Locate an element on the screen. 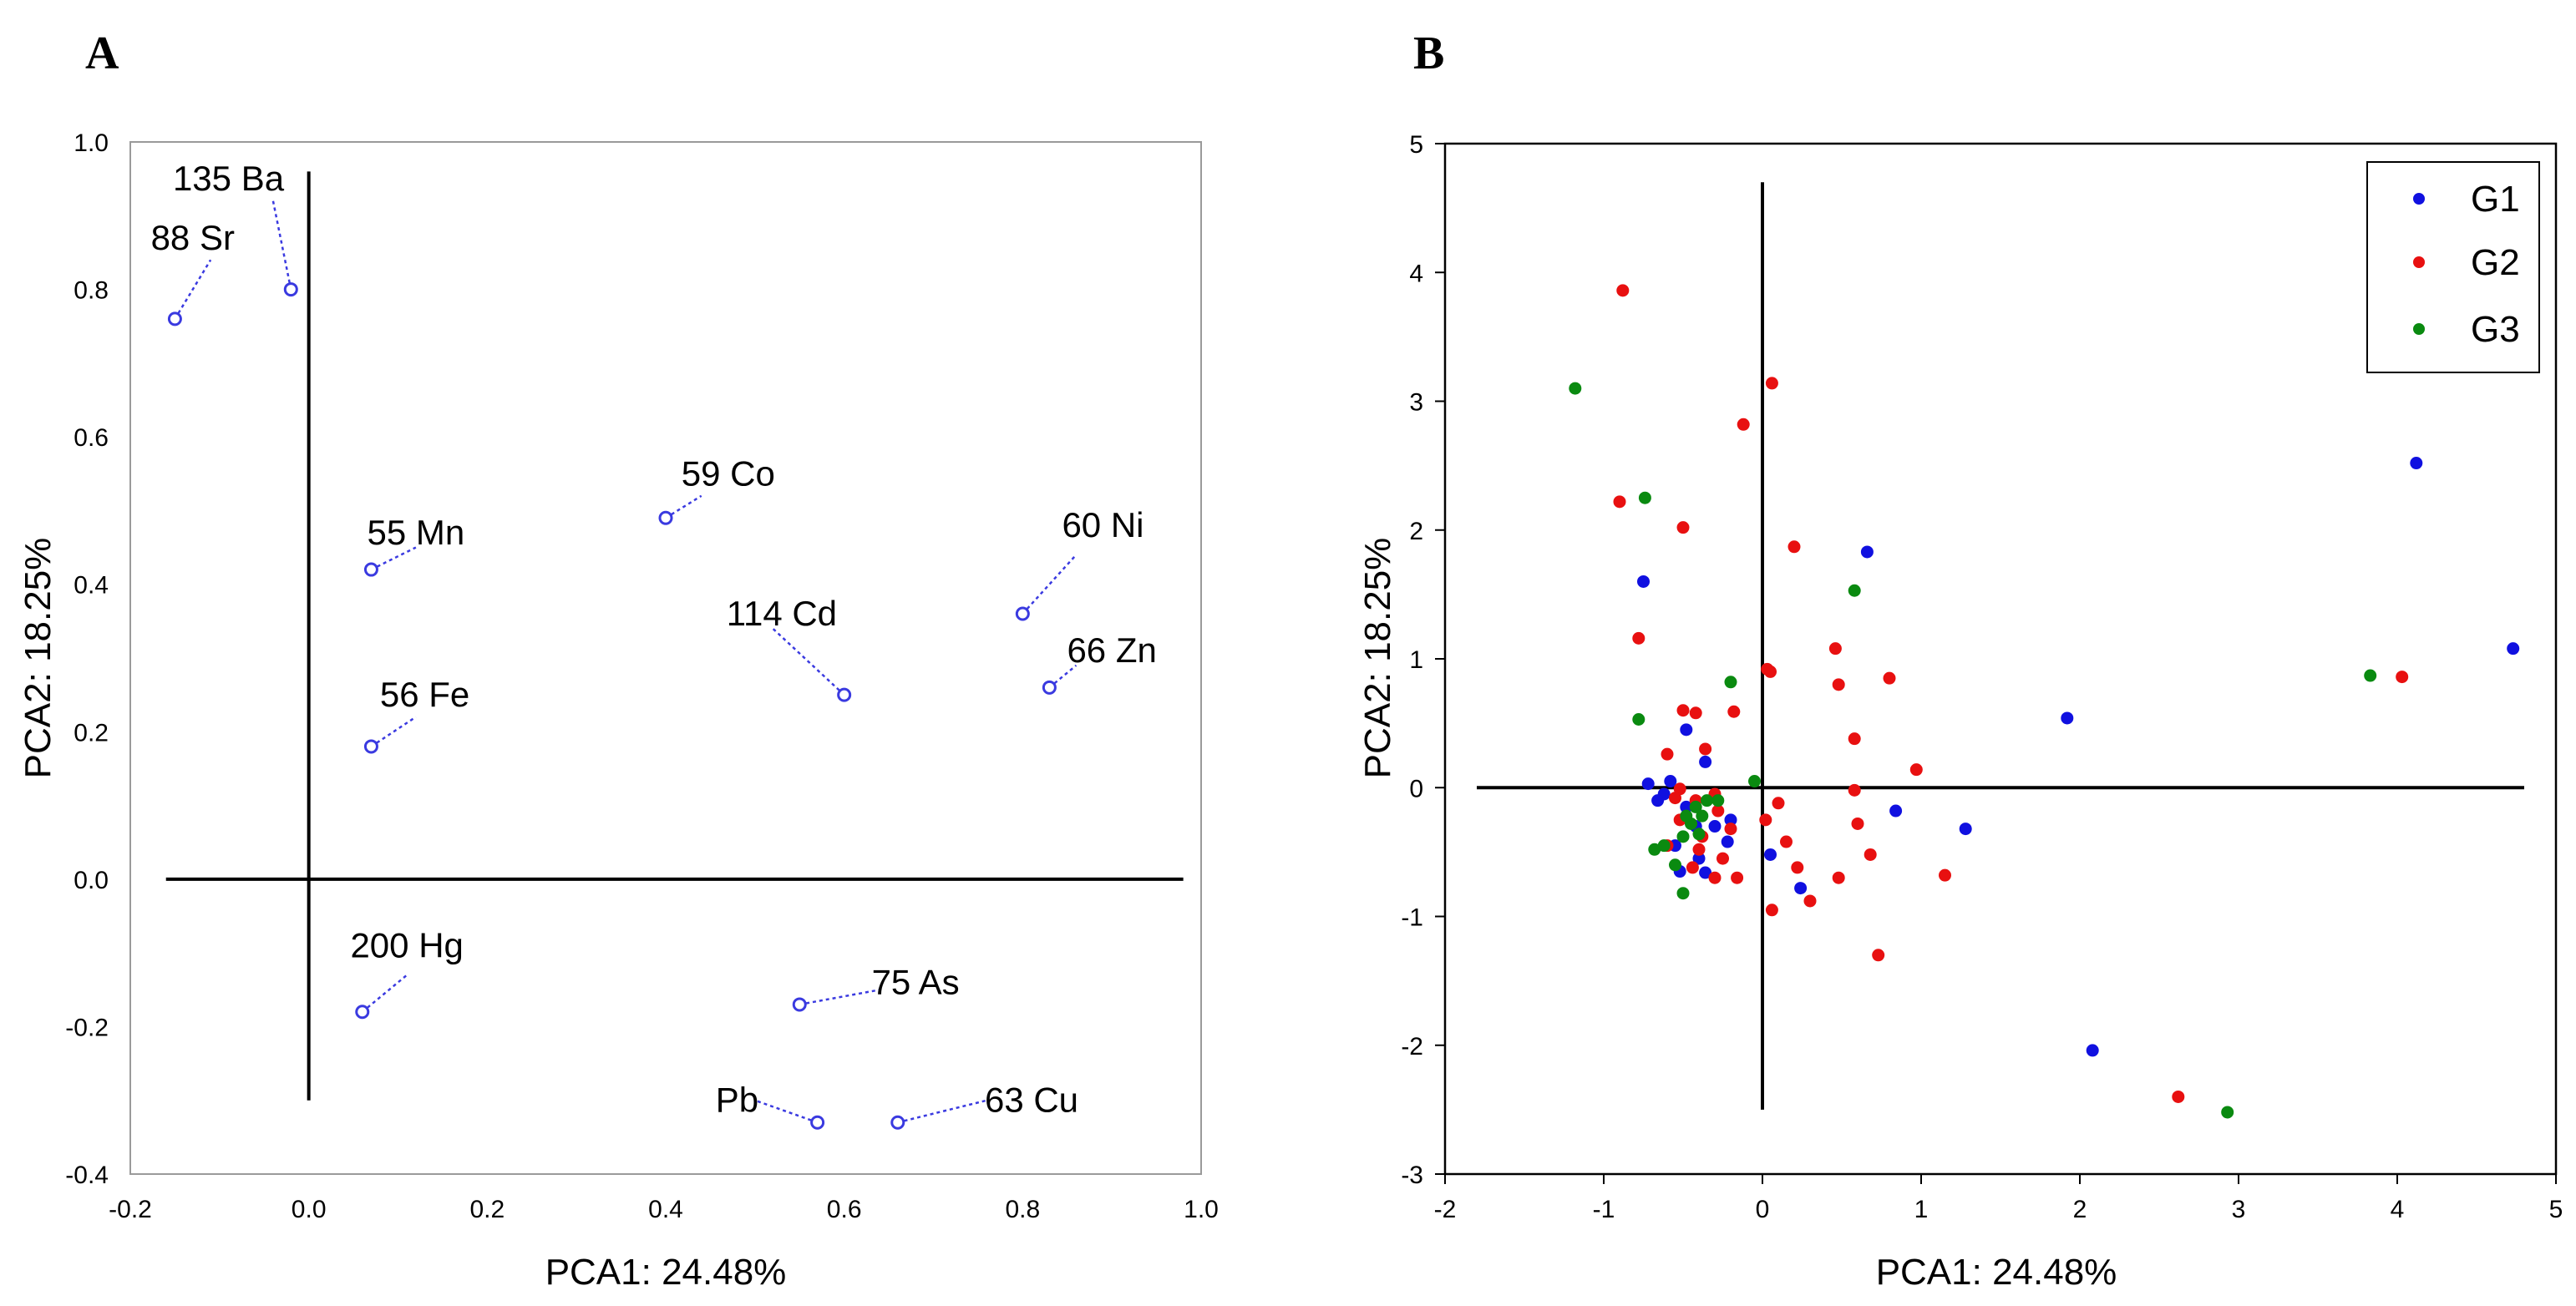 This screenshot has width=2576, height=1306. y-tick-label: 0.8 is located at coordinates (91, 291).